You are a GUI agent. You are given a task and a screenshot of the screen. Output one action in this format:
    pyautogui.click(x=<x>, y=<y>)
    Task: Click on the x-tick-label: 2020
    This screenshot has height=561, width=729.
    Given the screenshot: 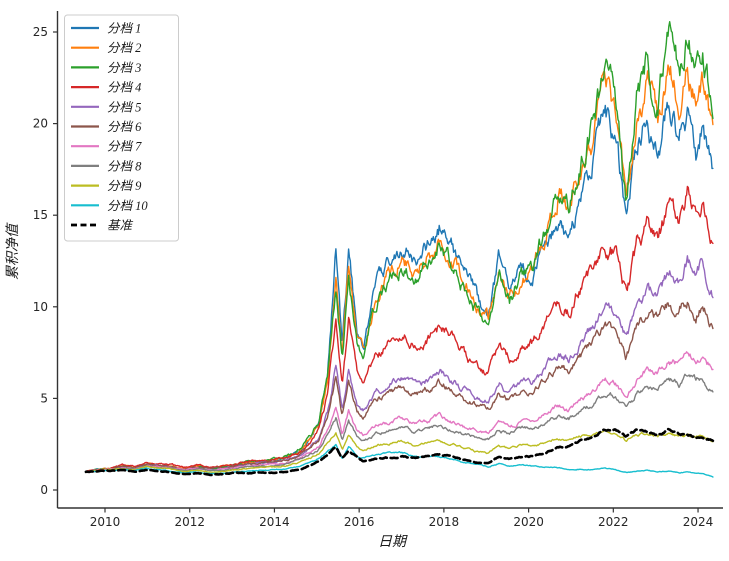 What is the action you would take?
    pyautogui.click(x=528, y=522)
    